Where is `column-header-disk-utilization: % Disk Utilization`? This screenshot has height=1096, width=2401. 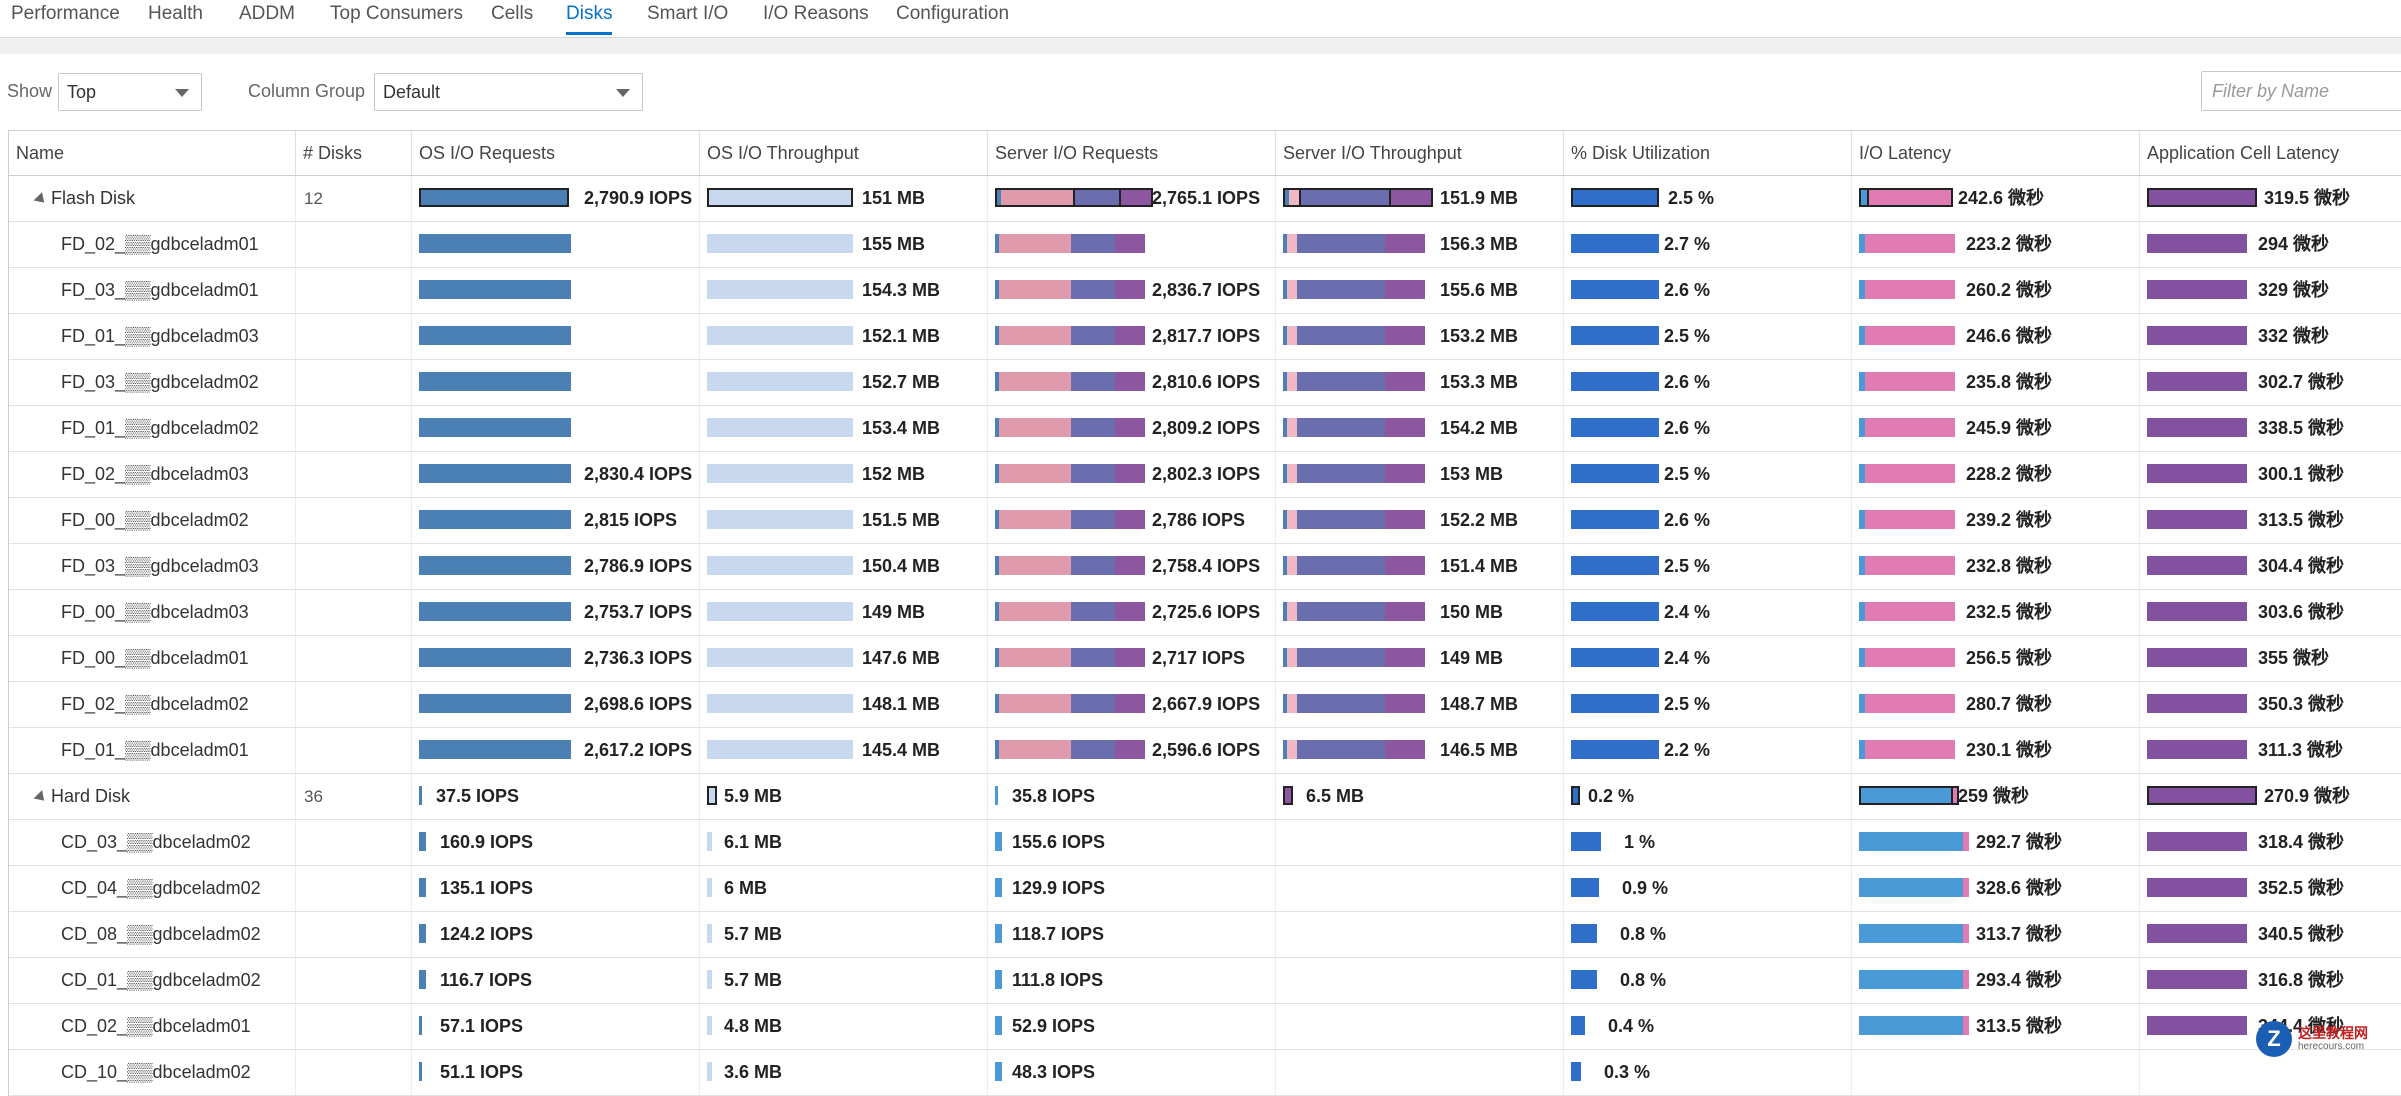
column-header-disk-utilization: % Disk Utilization is located at coordinates (1708, 153).